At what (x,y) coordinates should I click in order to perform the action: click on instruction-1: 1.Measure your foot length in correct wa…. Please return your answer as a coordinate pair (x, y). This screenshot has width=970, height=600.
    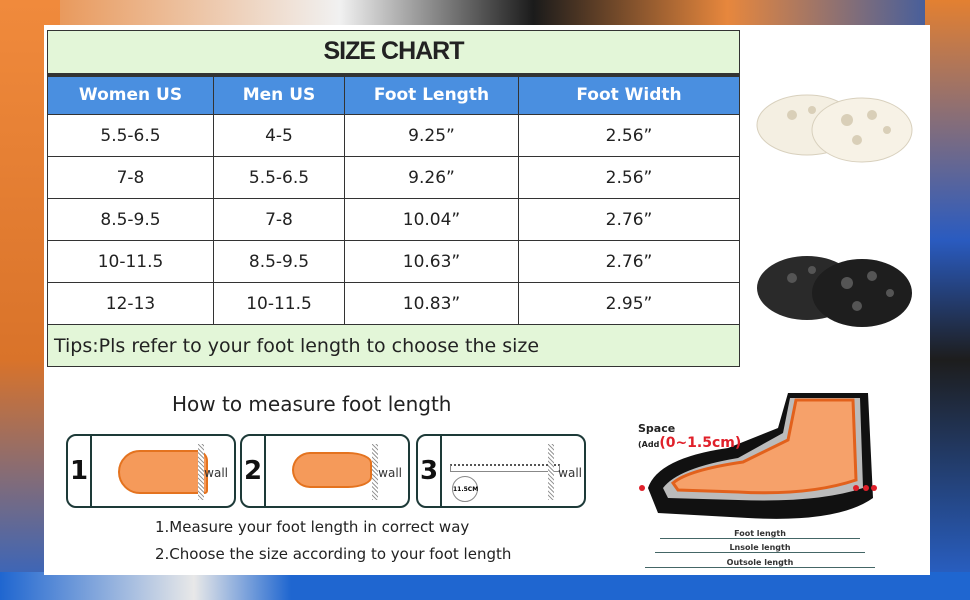
    Looking at the image, I should click on (312, 527).